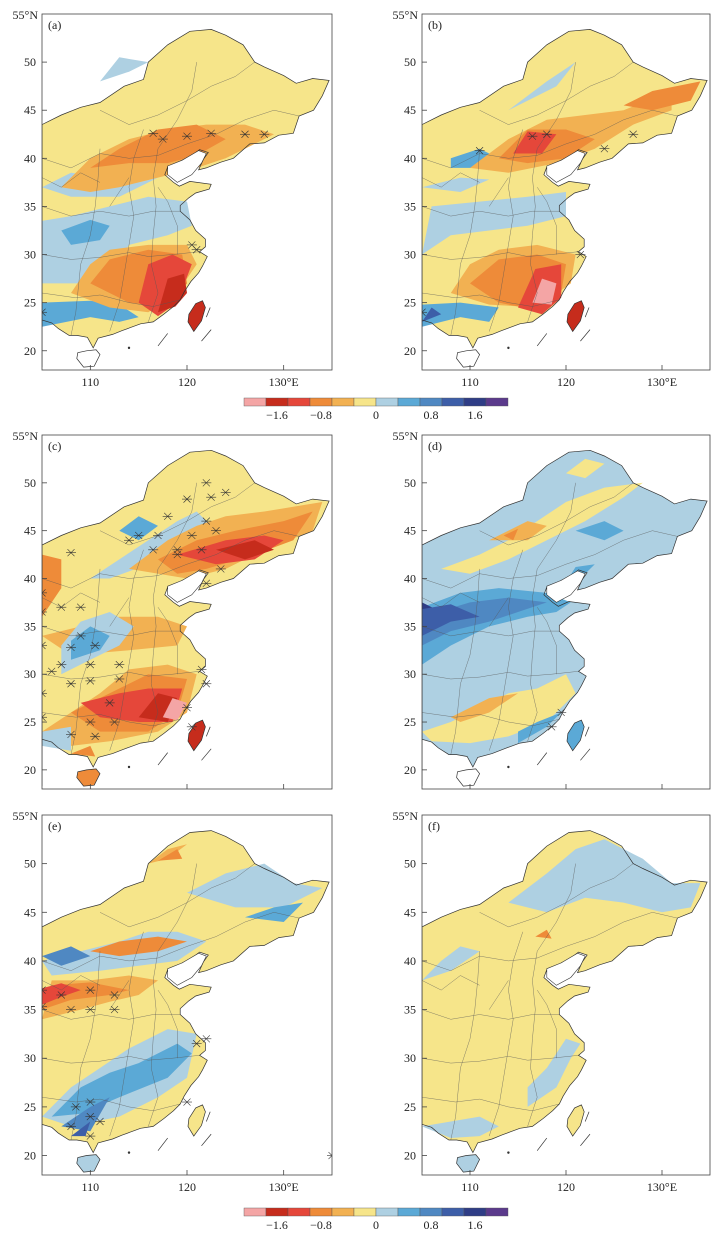 The width and height of the screenshot is (720, 1240). What do you see at coordinates (54, 826) in the screenshot?
I see `panel-label: (e)` at bounding box center [54, 826].